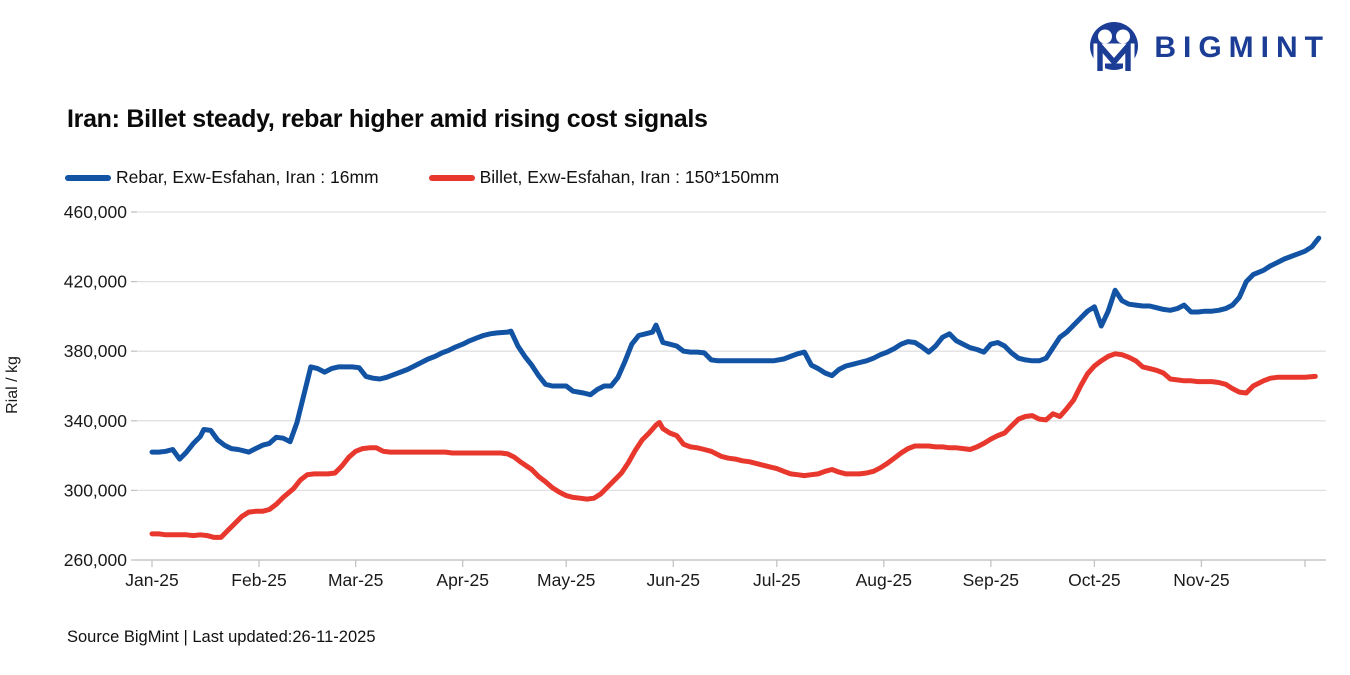 This screenshot has height=675, width=1350. I want to click on billet-legend-label: Billet, Exw-Esfahan, Iran : 150*150mm, so click(629, 177).